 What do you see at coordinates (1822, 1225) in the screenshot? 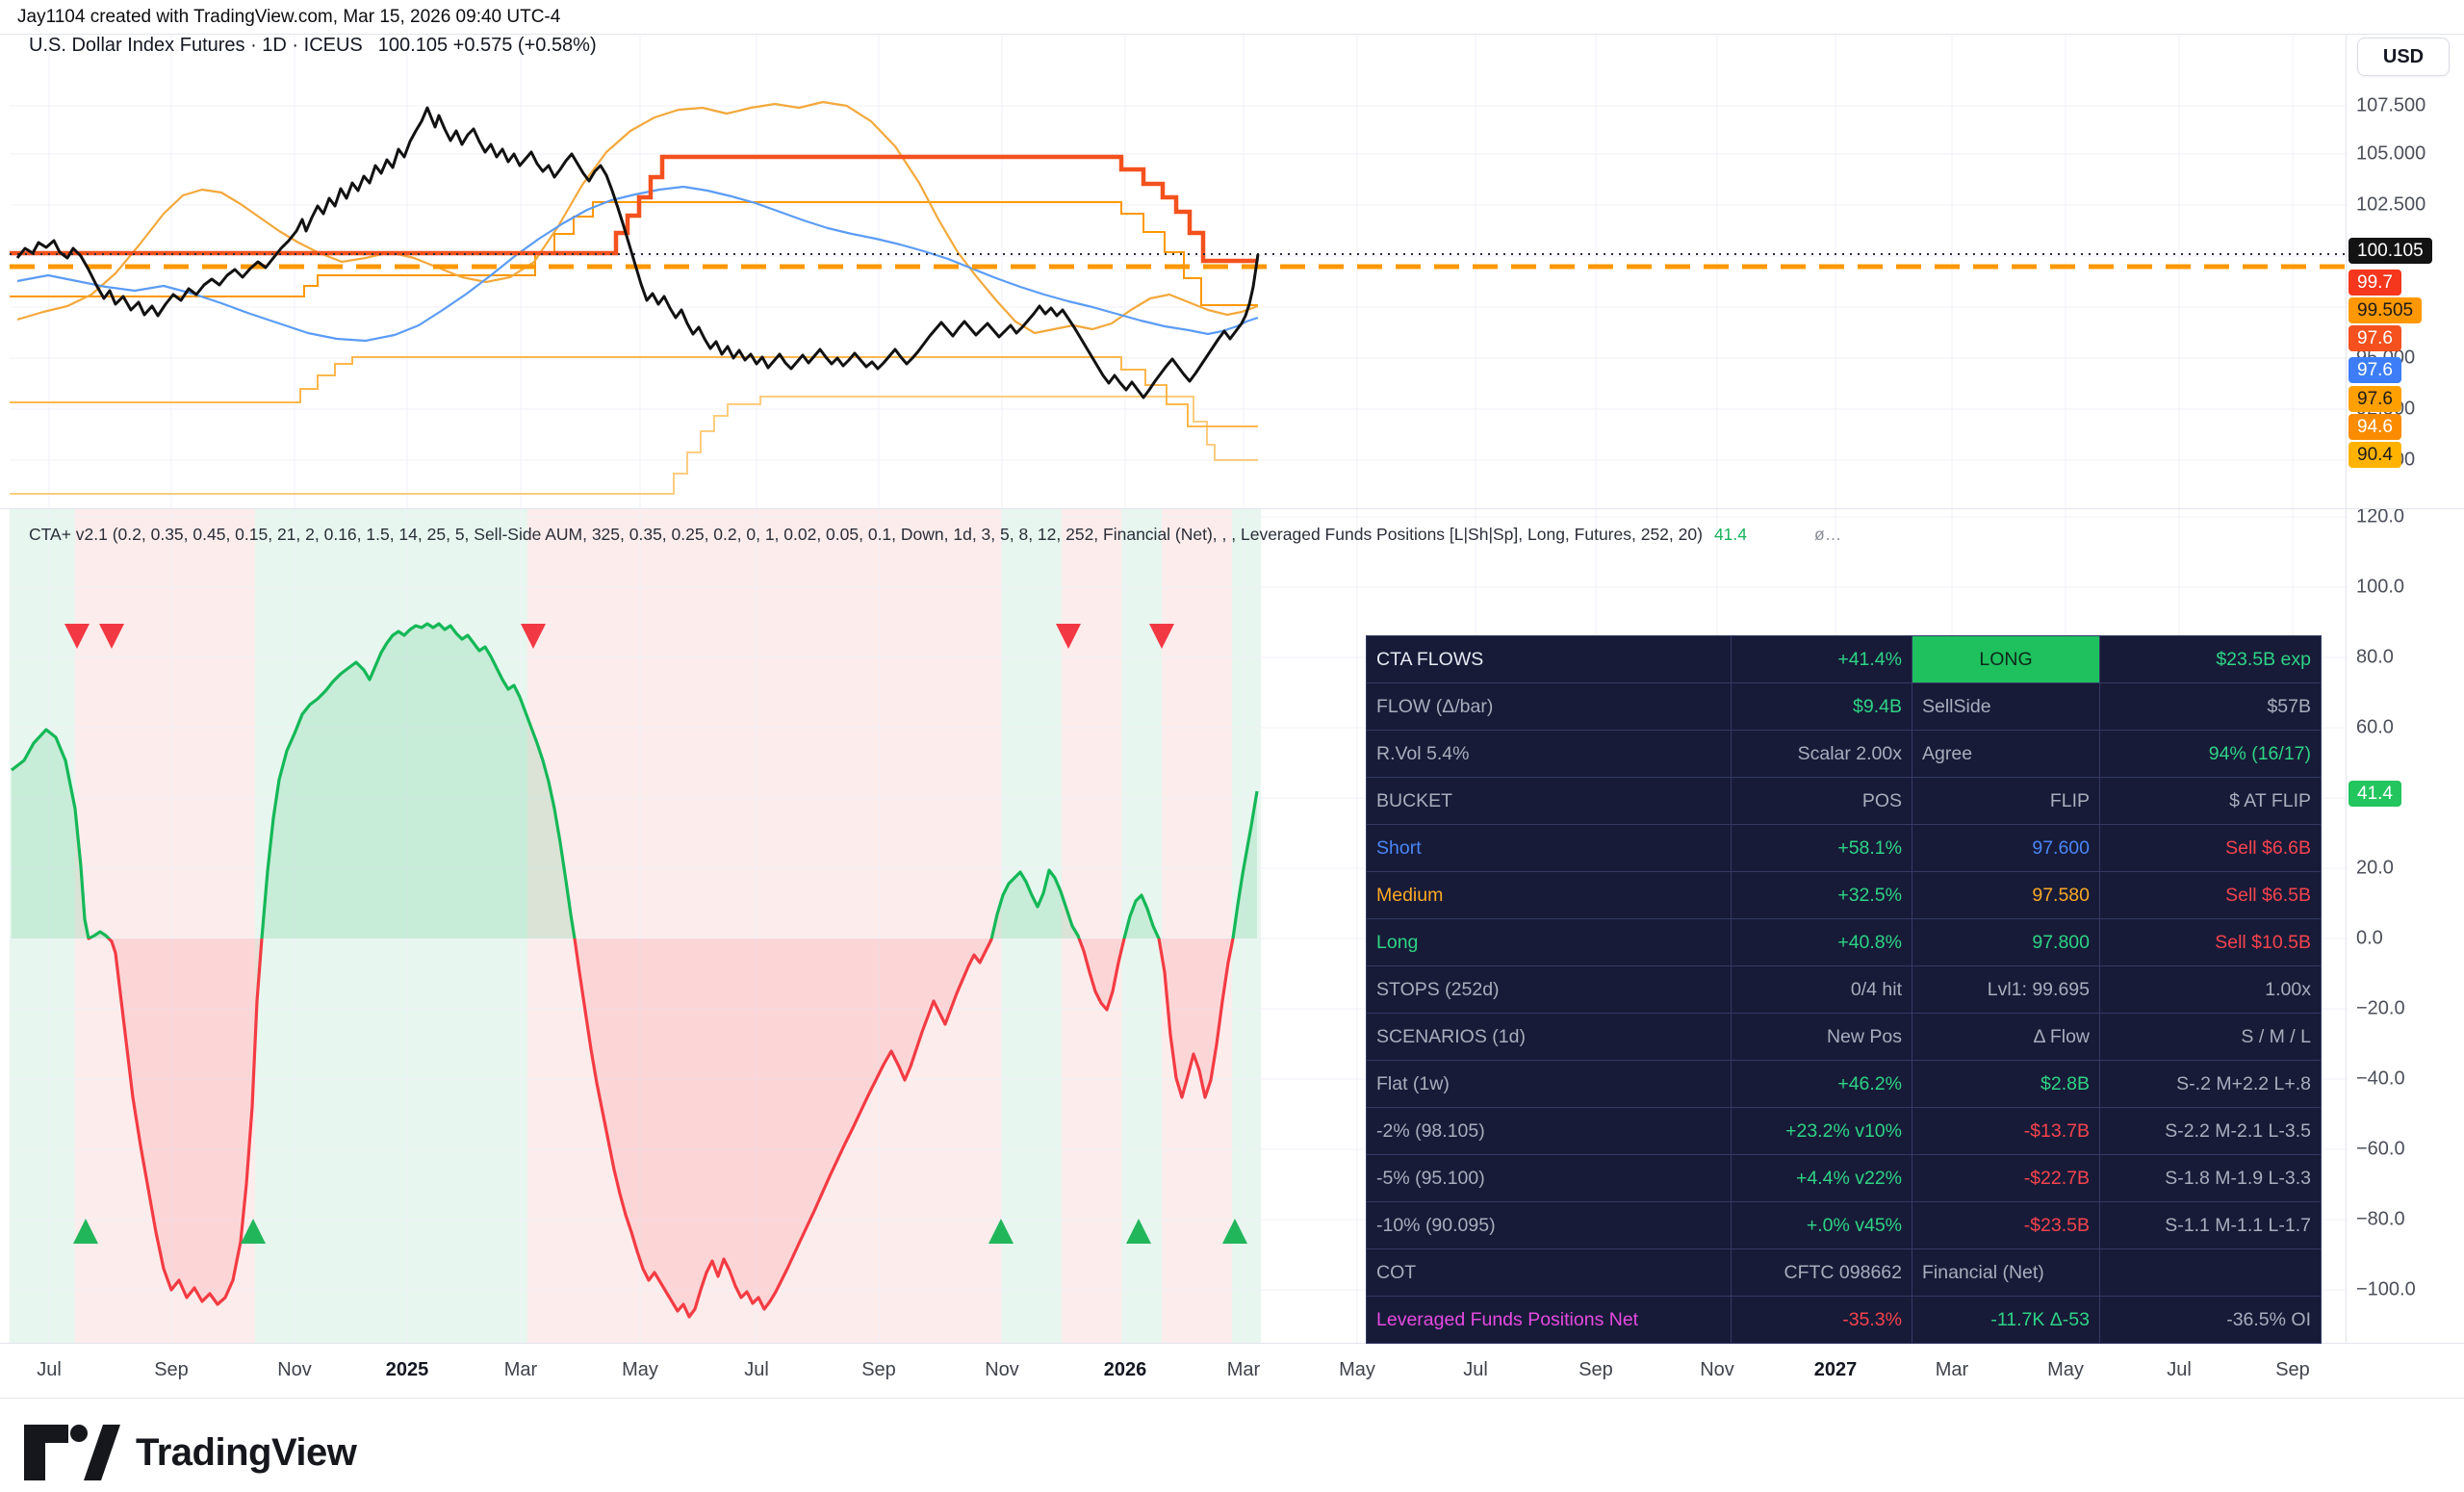
I see `table-cell: +.0% v45%` at bounding box center [1822, 1225].